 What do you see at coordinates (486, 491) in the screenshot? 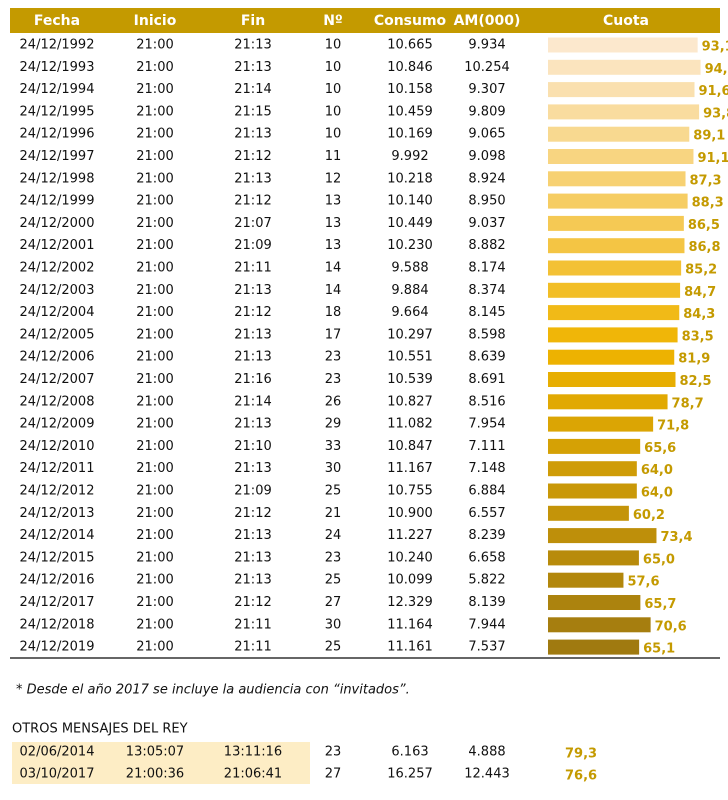
I see `cell: 6.884` at bounding box center [486, 491].